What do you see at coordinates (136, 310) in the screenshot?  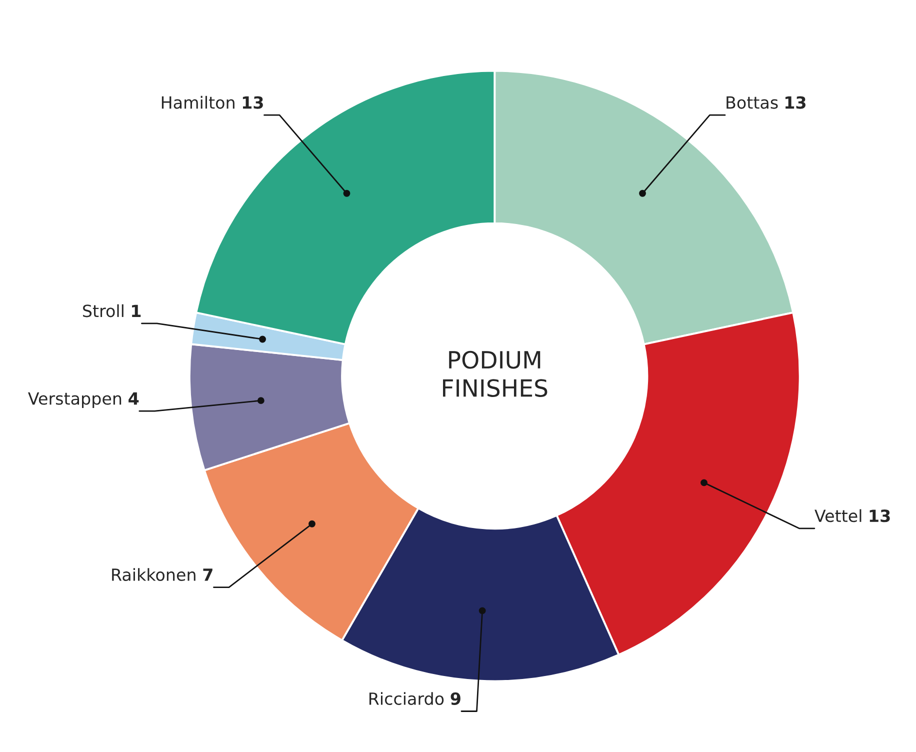 I see `data-label: 1` at bounding box center [136, 310].